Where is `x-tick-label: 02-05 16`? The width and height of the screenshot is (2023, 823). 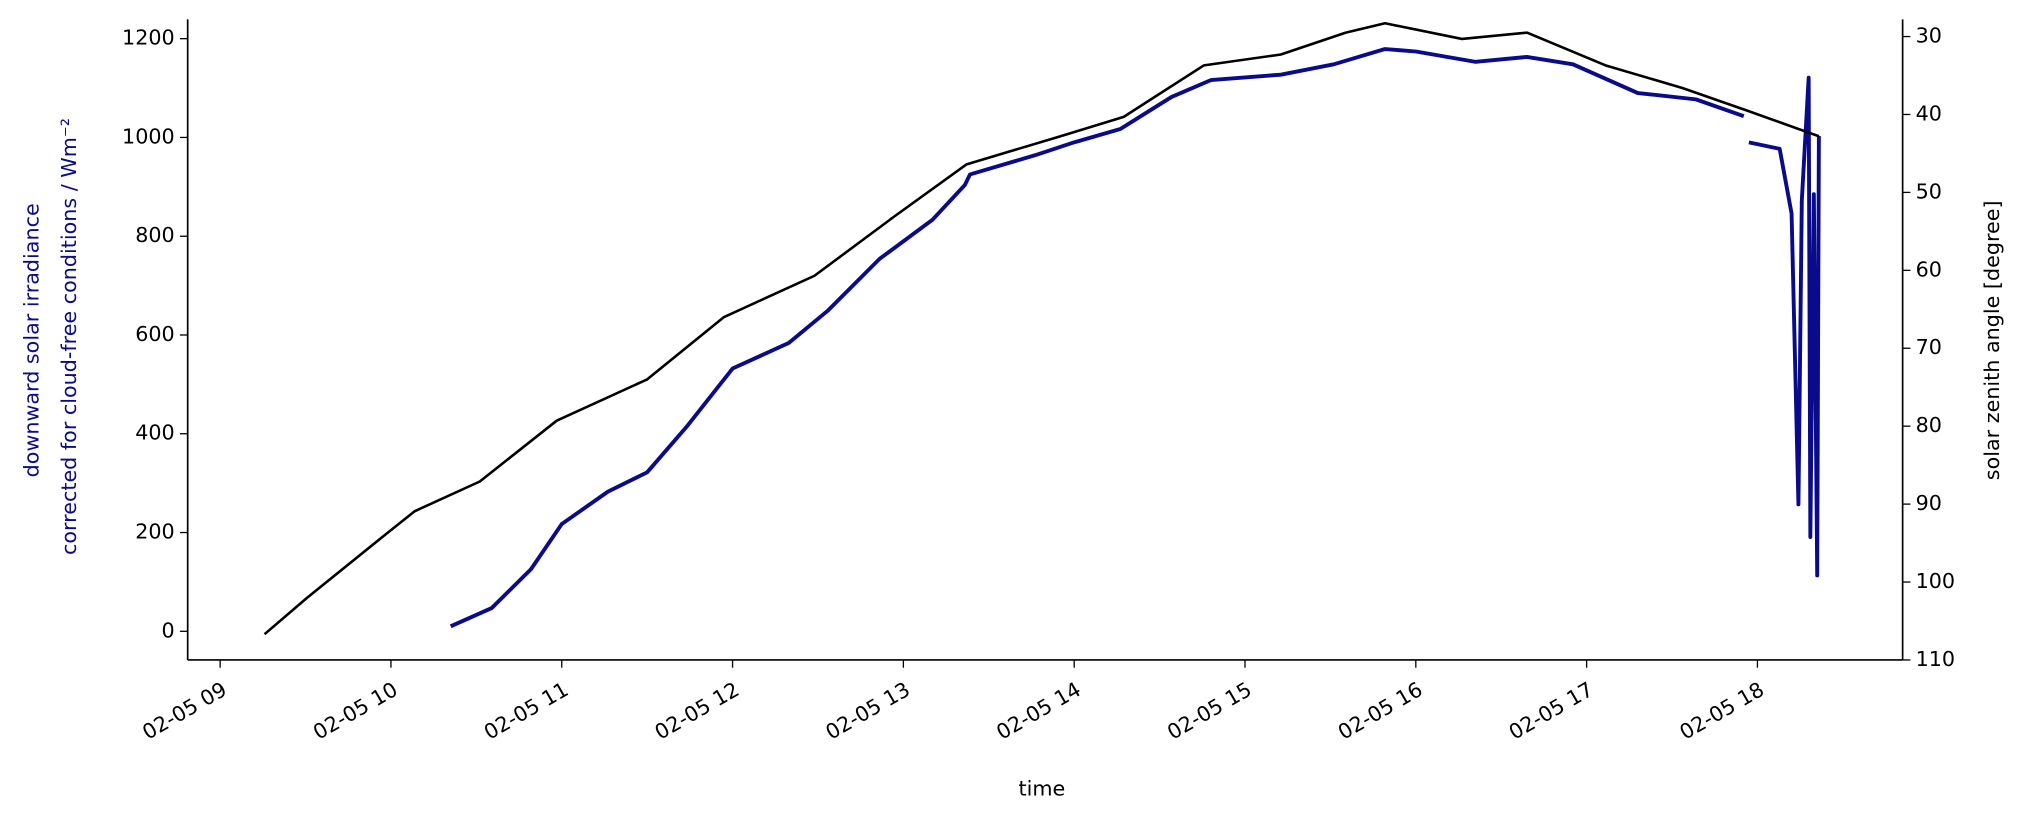 x-tick-label: 02-05 16 is located at coordinates (1380, 710).